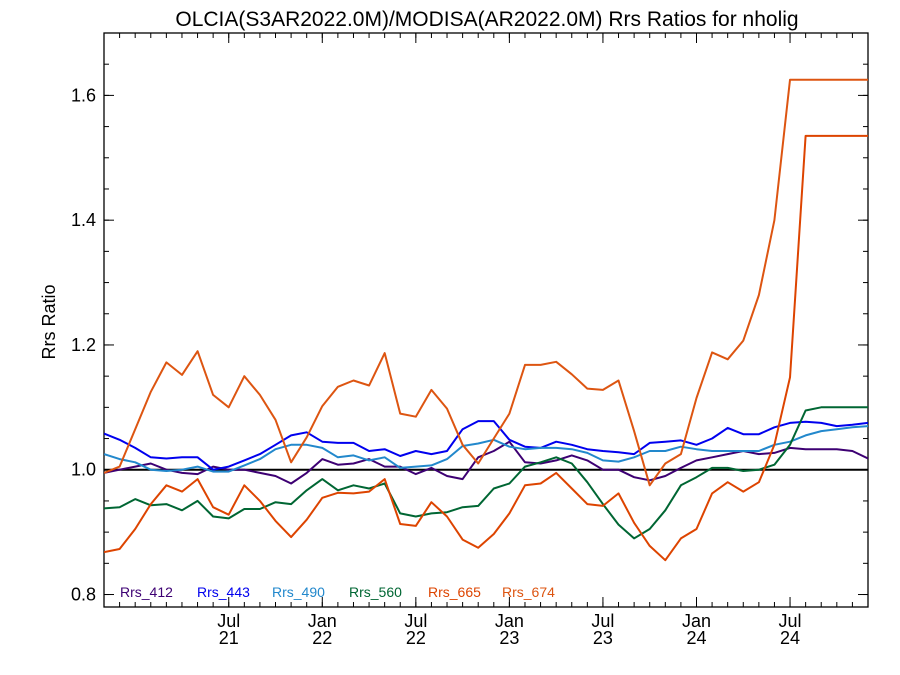 The height and width of the screenshot is (675, 900). What do you see at coordinates (146, 592) in the screenshot?
I see `legend-item-rrs-412: Rrs_412` at bounding box center [146, 592].